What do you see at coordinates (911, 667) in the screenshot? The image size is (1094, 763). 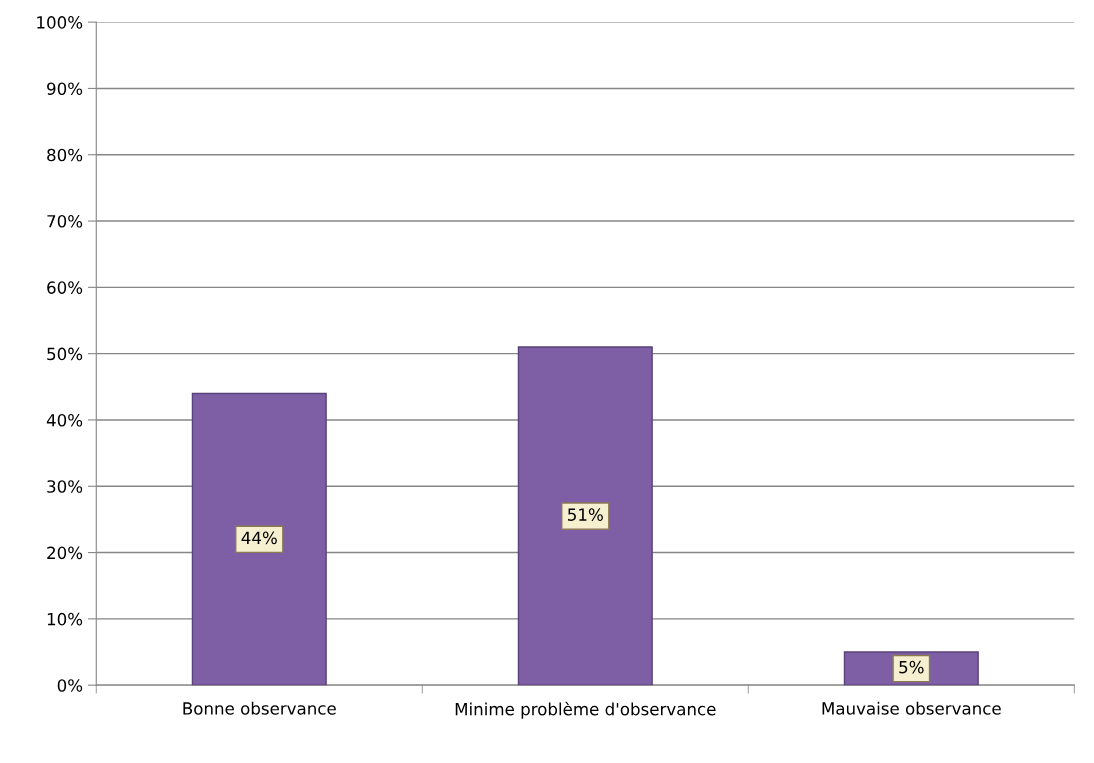 I see `data-label: 5%` at bounding box center [911, 667].